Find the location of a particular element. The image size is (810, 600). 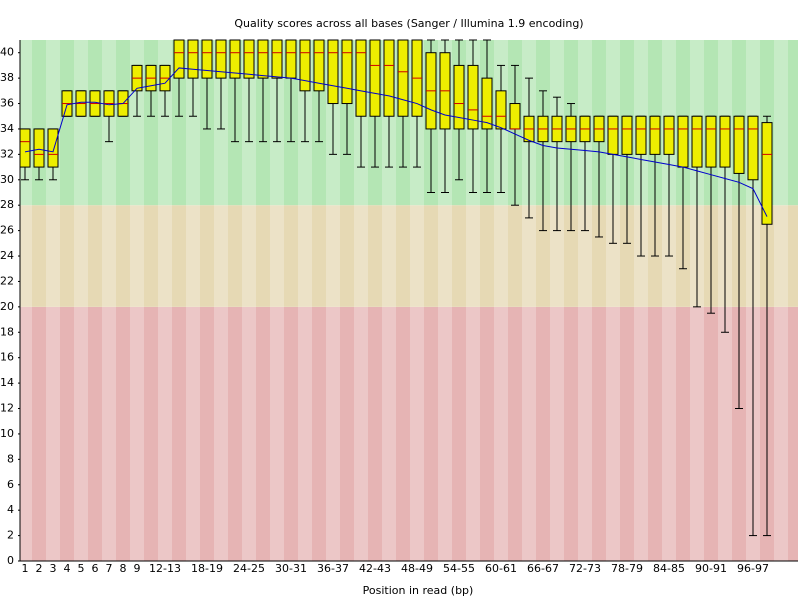

y-tick-label: 36 is located at coordinates (7, 103).